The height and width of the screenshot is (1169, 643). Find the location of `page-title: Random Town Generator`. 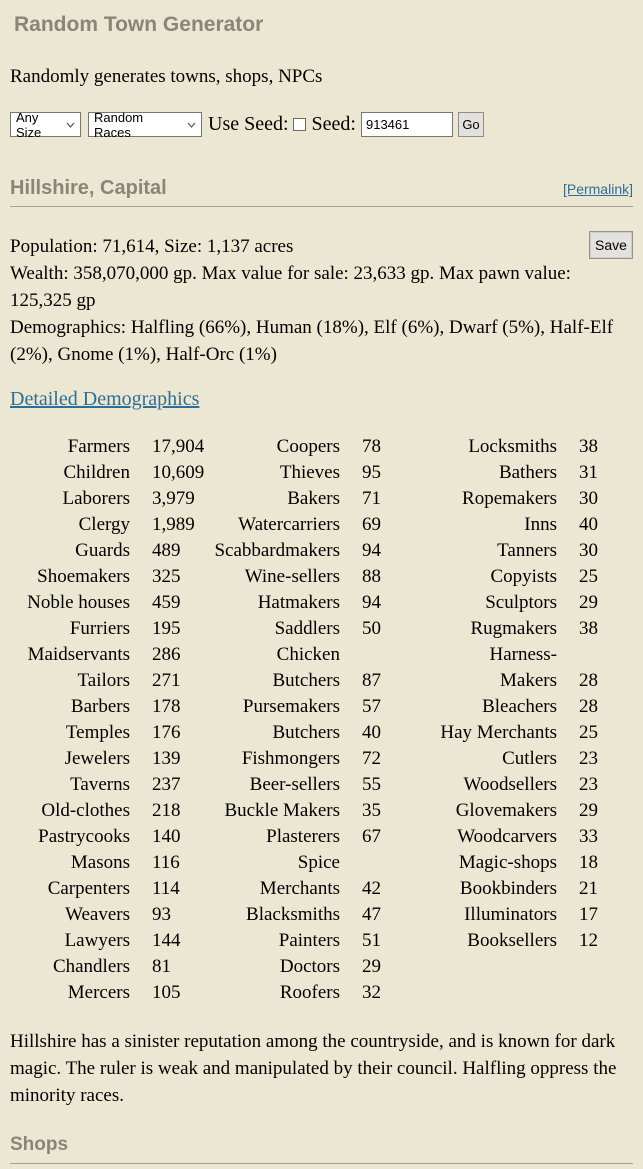

page-title: Random Town Generator is located at coordinates (139, 24).